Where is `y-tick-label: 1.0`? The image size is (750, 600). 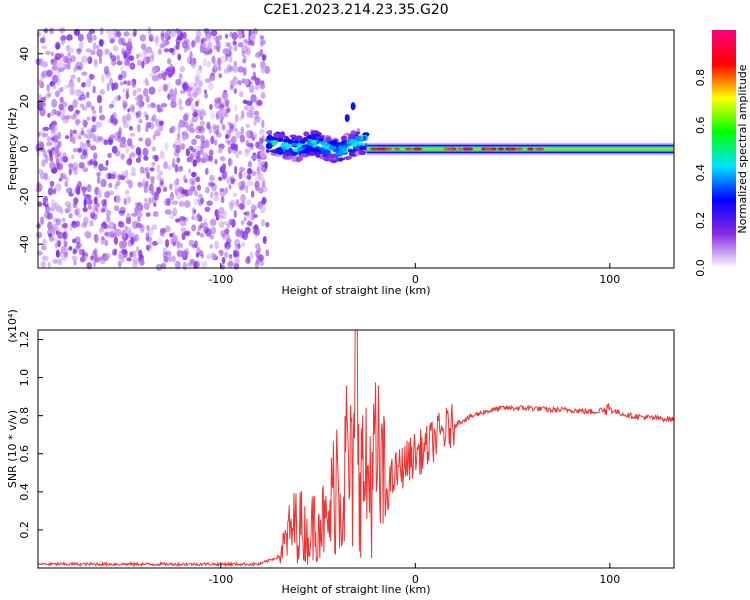
y-tick-label: 1.0 is located at coordinates (24, 378).